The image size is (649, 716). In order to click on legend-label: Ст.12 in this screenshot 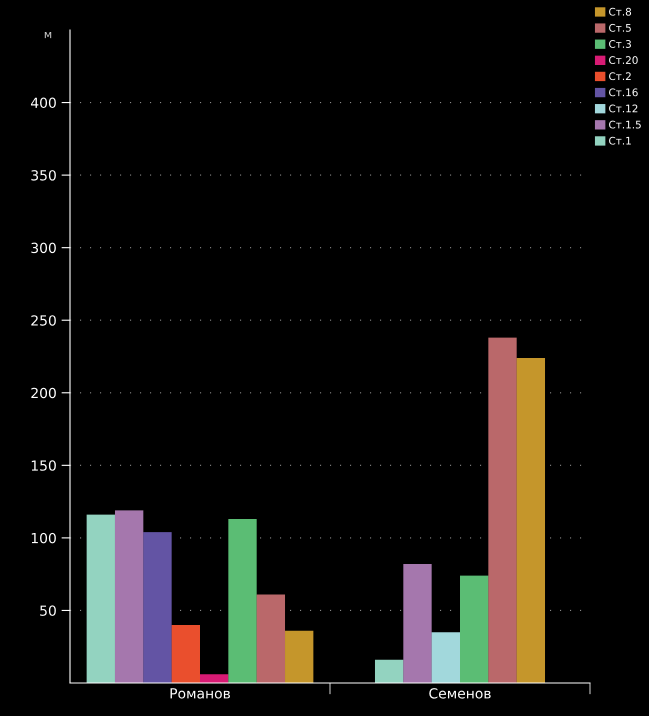, I will do `click(623, 108)`.